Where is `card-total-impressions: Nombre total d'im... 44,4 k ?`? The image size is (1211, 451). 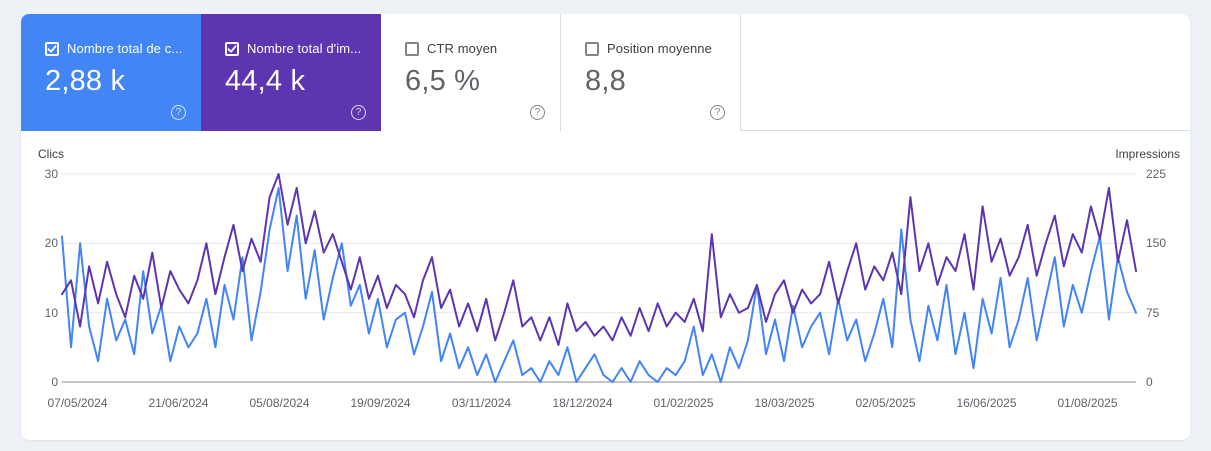
card-total-impressions: Nombre total d'im... 44,4 k ? is located at coordinates (291, 72).